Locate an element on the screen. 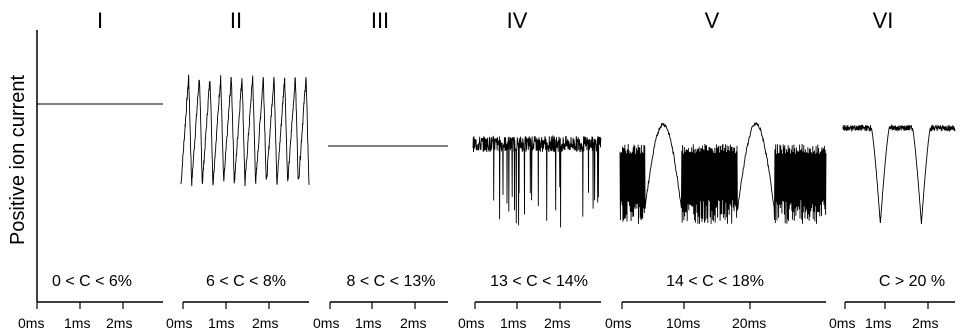  x-tick-label: 10ms is located at coordinates (683, 323).